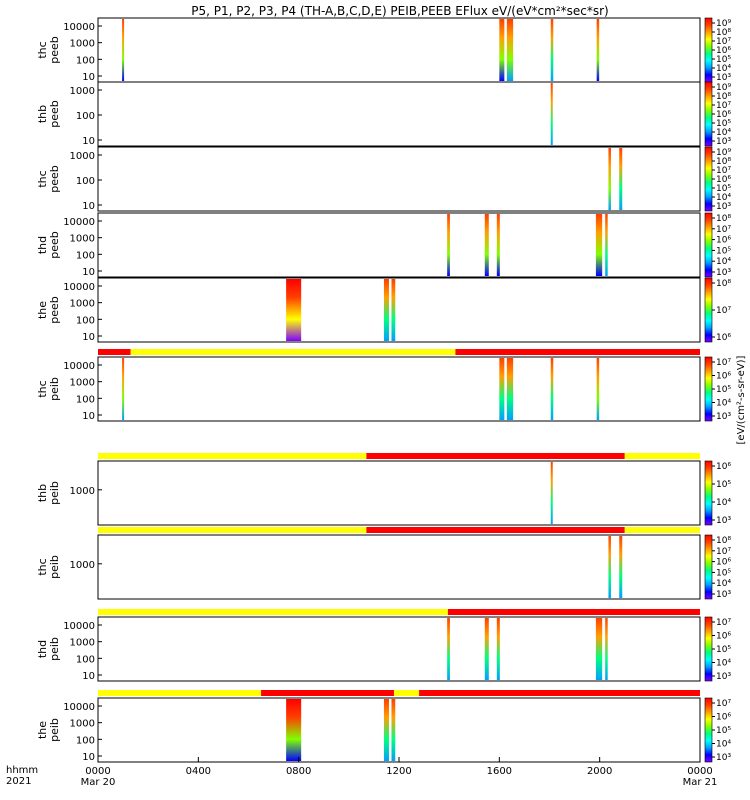 The image size is (750, 800). What do you see at coordinates (398, 771) in the screenshot?
I see `xtick-label: 1200` at bounding box center [398, 771].